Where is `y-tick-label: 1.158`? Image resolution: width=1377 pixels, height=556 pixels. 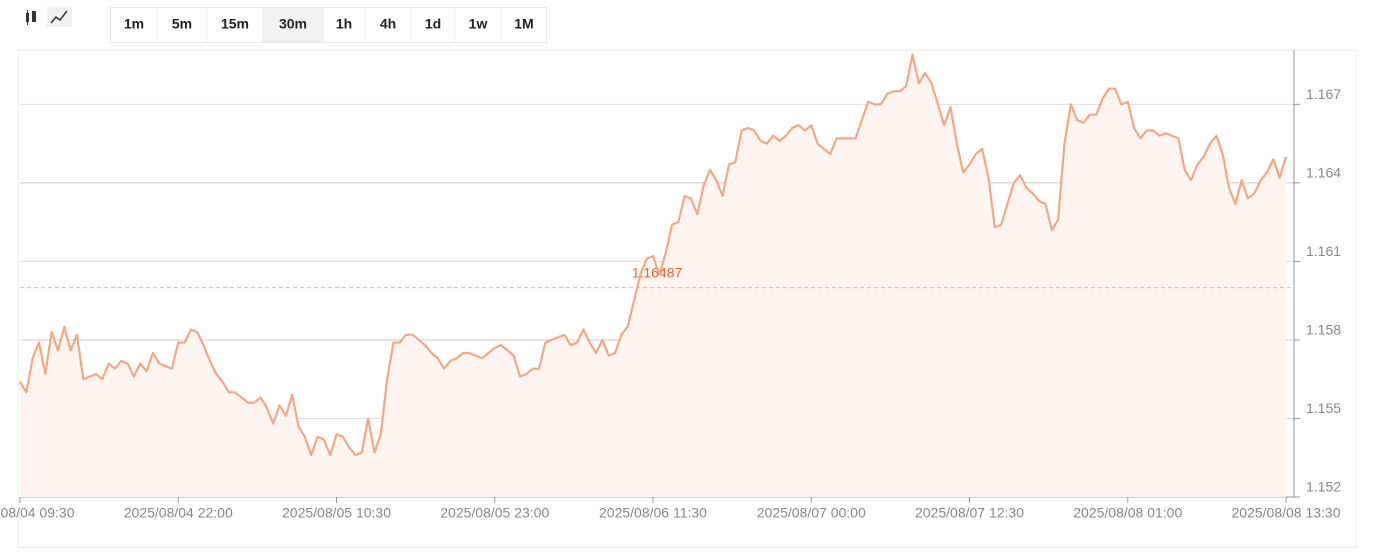
y-tick-label: 1.158 is located at coordinates (1323, 330).